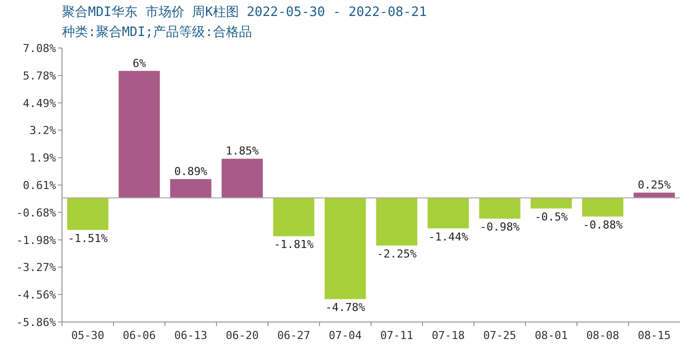 This screenshot has height=350, width=700. Describe the element at coordinates (36, 213) in the screenshot. I see `y-tick-label: -0.68%` at that location.